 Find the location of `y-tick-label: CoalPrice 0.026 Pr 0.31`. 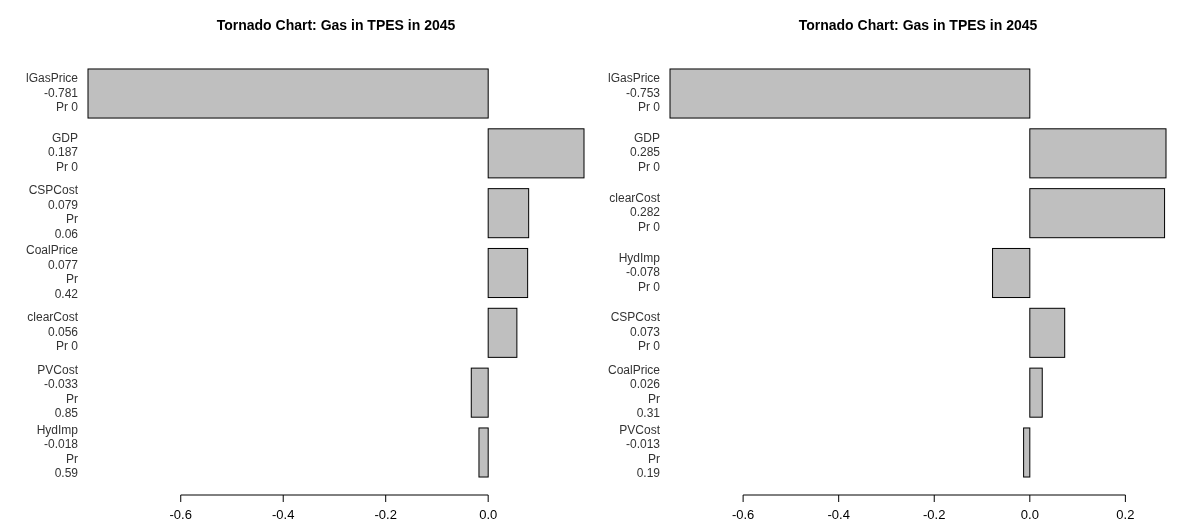

y-tick-label: CoalPrice 0.026 Pr 0.31 is located at coordinates (634, 392).